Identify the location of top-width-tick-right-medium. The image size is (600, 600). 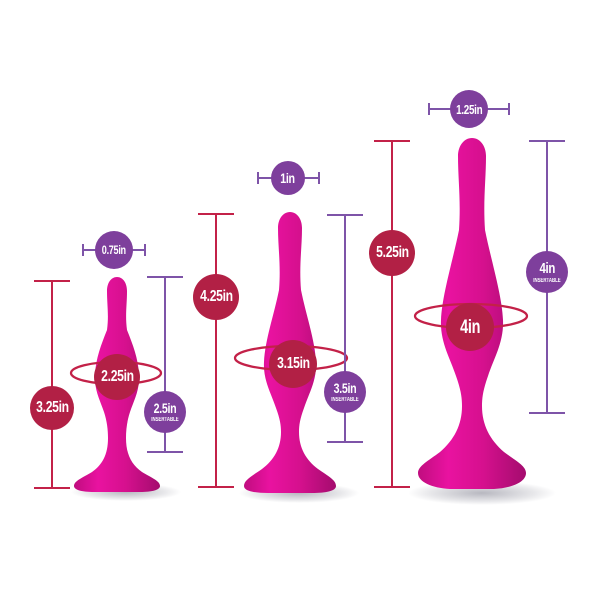
(319, 178).